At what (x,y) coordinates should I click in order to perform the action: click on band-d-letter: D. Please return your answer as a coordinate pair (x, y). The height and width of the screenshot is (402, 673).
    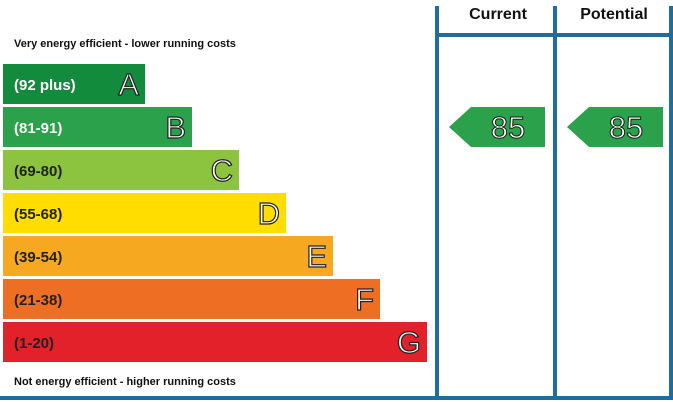
    Looking at the image, I should click on (269, 213).